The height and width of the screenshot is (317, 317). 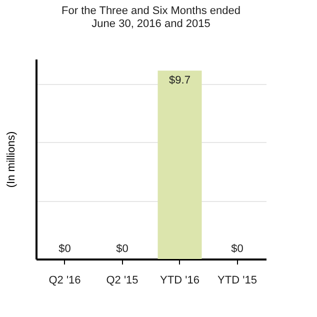 I want to click on text: June 30, 2016 and 2015, so click(x=151, y=24).